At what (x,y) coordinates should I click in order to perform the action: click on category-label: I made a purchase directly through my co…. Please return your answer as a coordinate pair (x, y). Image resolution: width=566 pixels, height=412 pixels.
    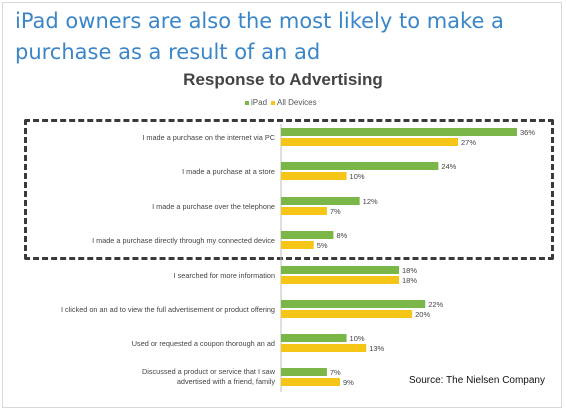
    Looking at the image, I should click on (183, 240).